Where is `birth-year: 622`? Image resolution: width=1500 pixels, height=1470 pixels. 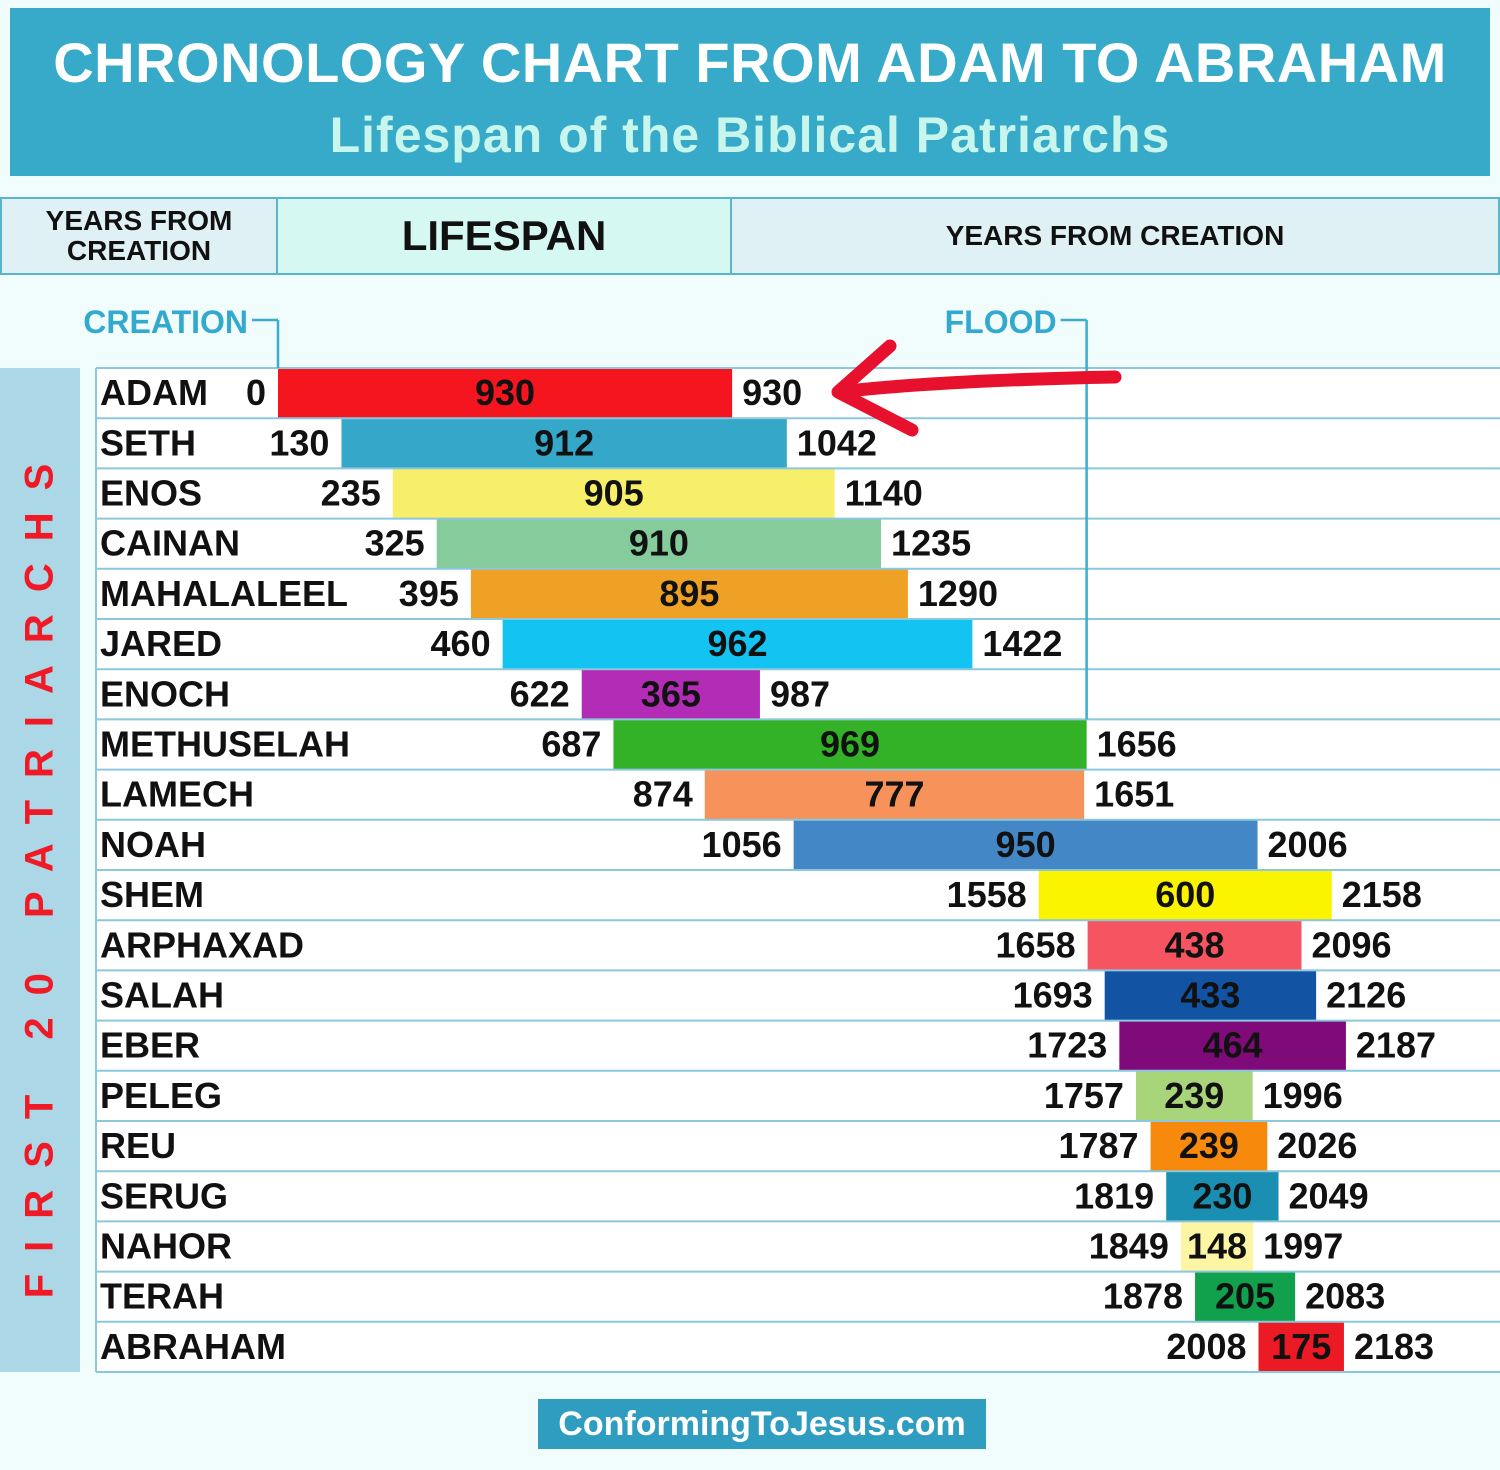
birth-year: 622 is located at coordinates (540, 693).